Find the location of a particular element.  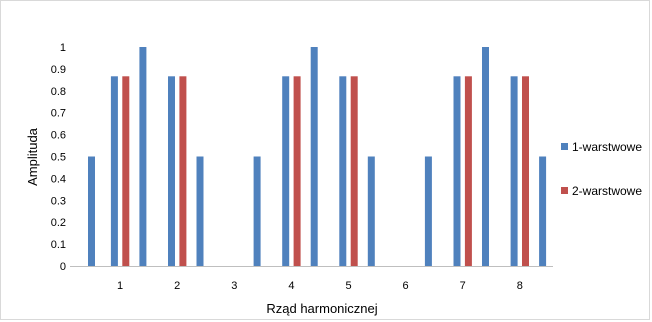

y-axis-title: Amplituda is located at coordinates (32, 156).